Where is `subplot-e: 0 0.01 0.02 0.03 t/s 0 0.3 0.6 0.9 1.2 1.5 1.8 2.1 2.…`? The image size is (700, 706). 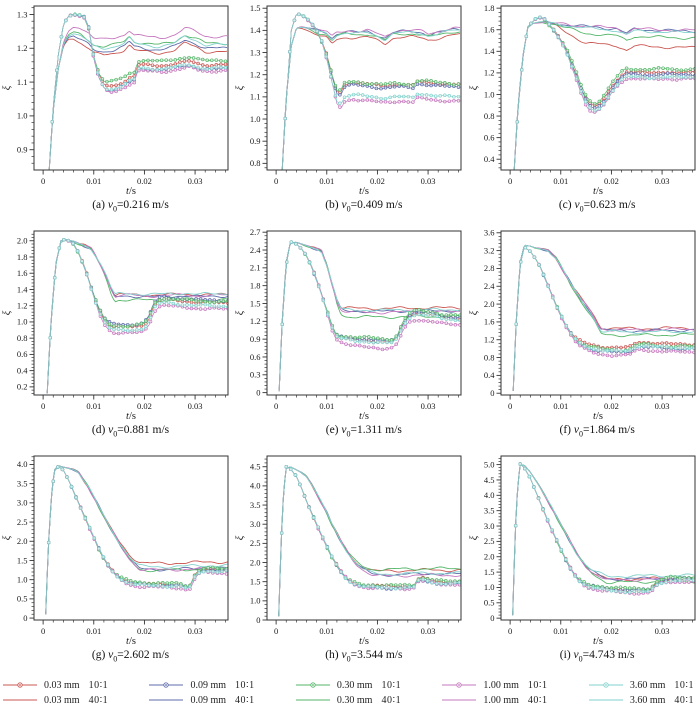
subplot-e: 0 0.01 0.02 0.03 t/s 0 0.3 0.6 0.9 1.2 1.5 1.8 2.1 2.… is located at coordinates (349, 337).